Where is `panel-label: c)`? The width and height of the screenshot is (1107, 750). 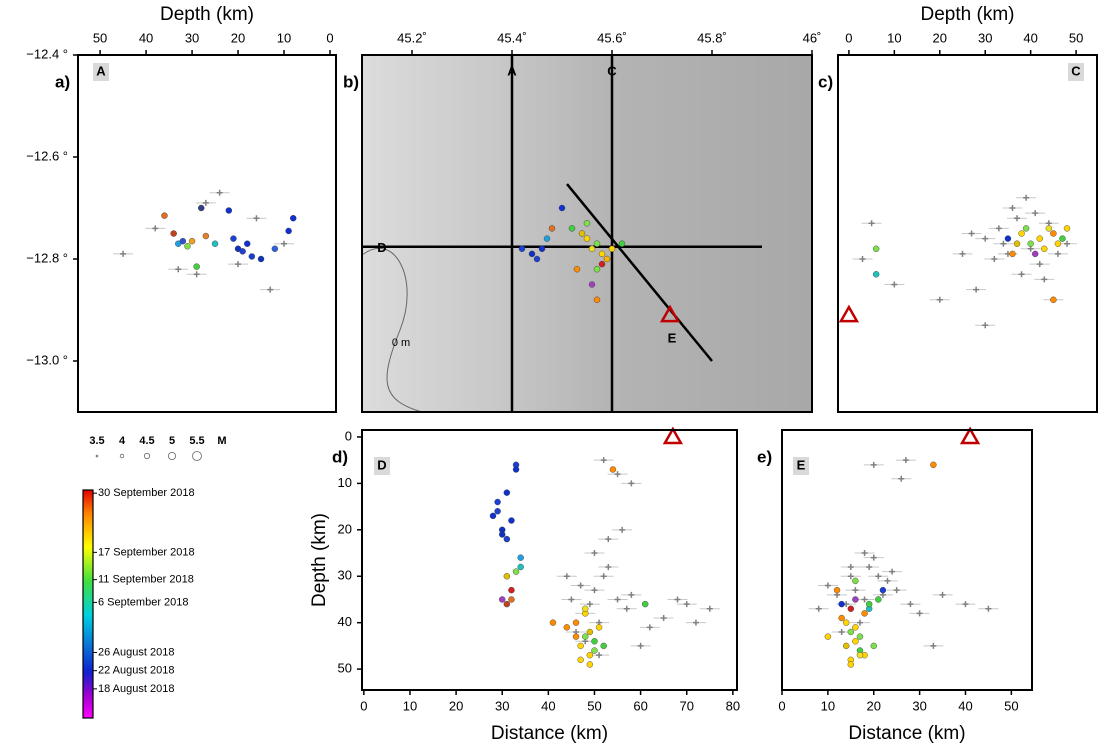
panel-label: c) is located at coordinates (825, 81).